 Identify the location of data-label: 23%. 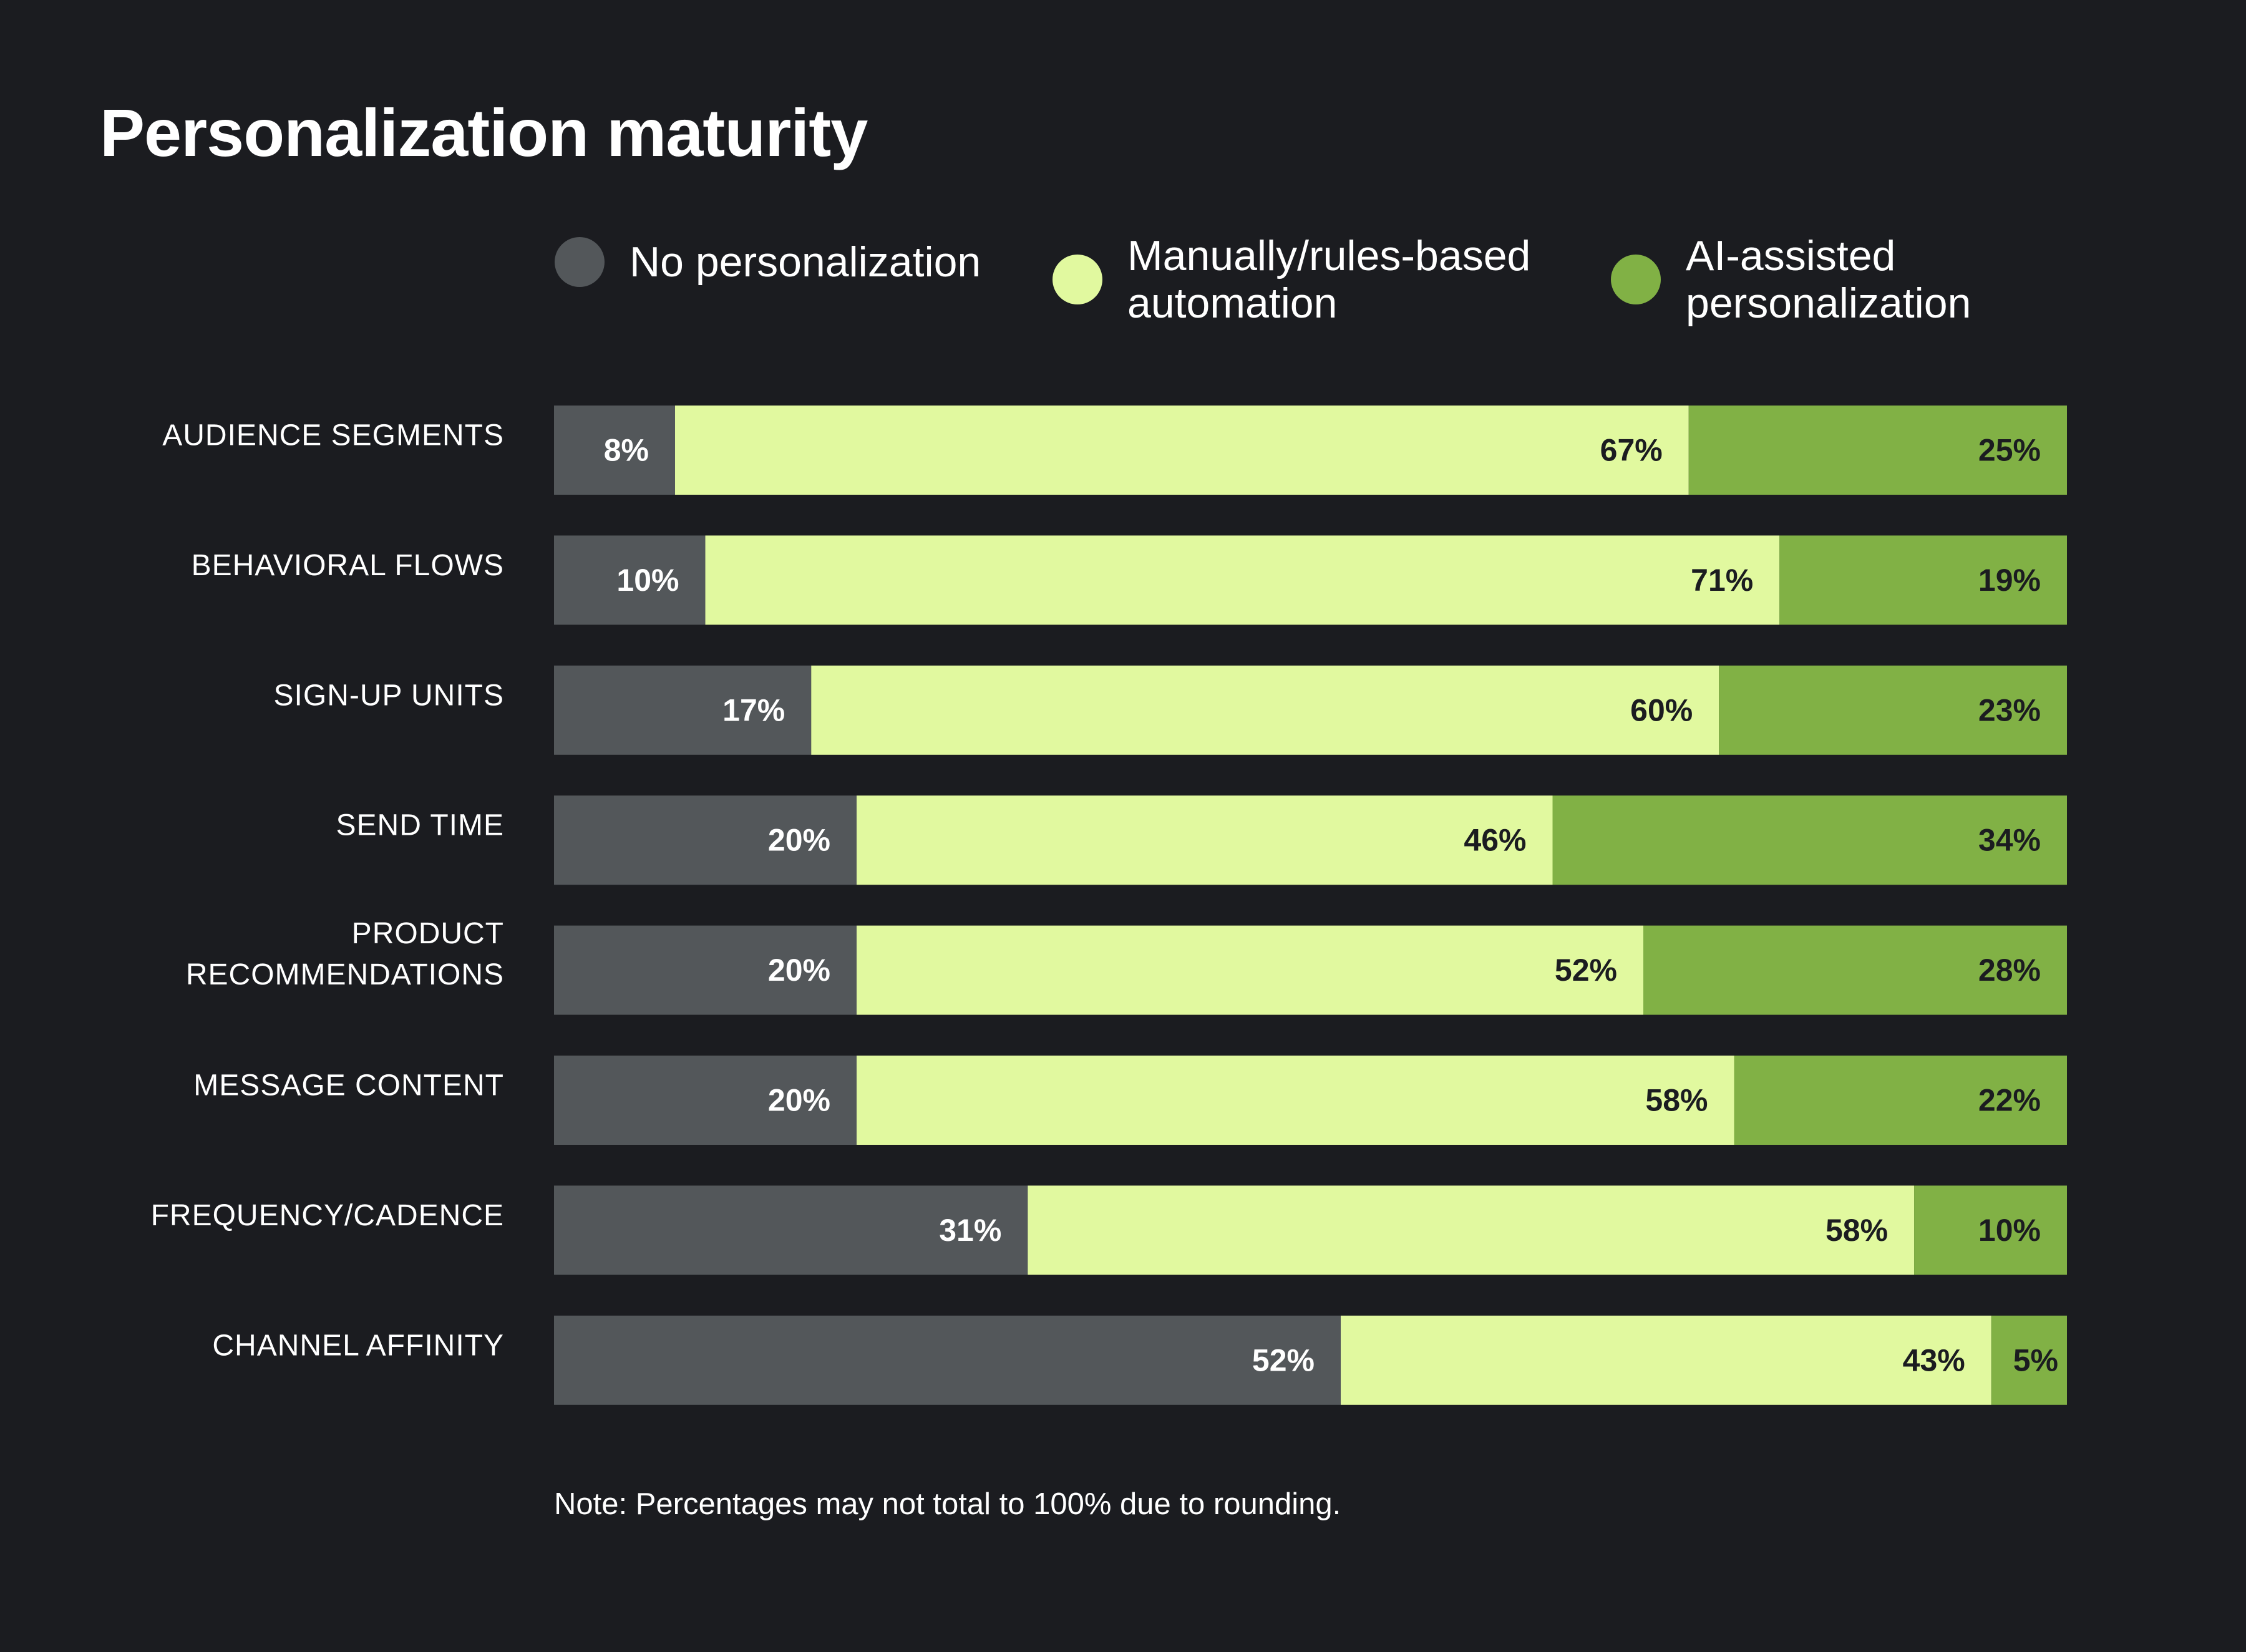
(2010, 709).